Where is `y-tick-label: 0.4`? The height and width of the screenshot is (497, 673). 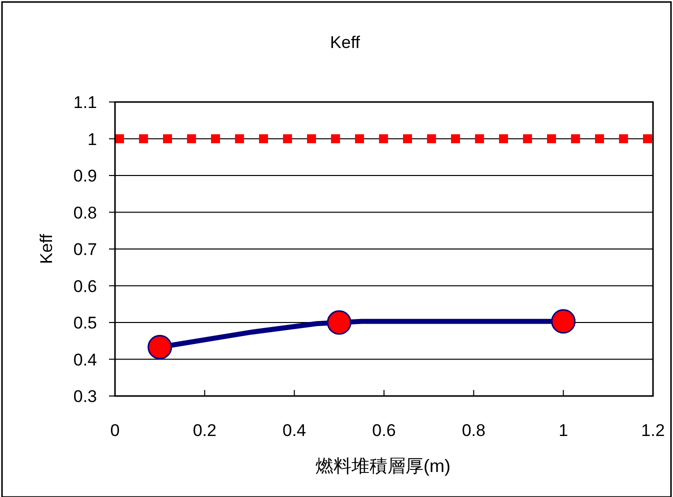
y-tick-label: 0.4 is located at coordinates (85, 360).